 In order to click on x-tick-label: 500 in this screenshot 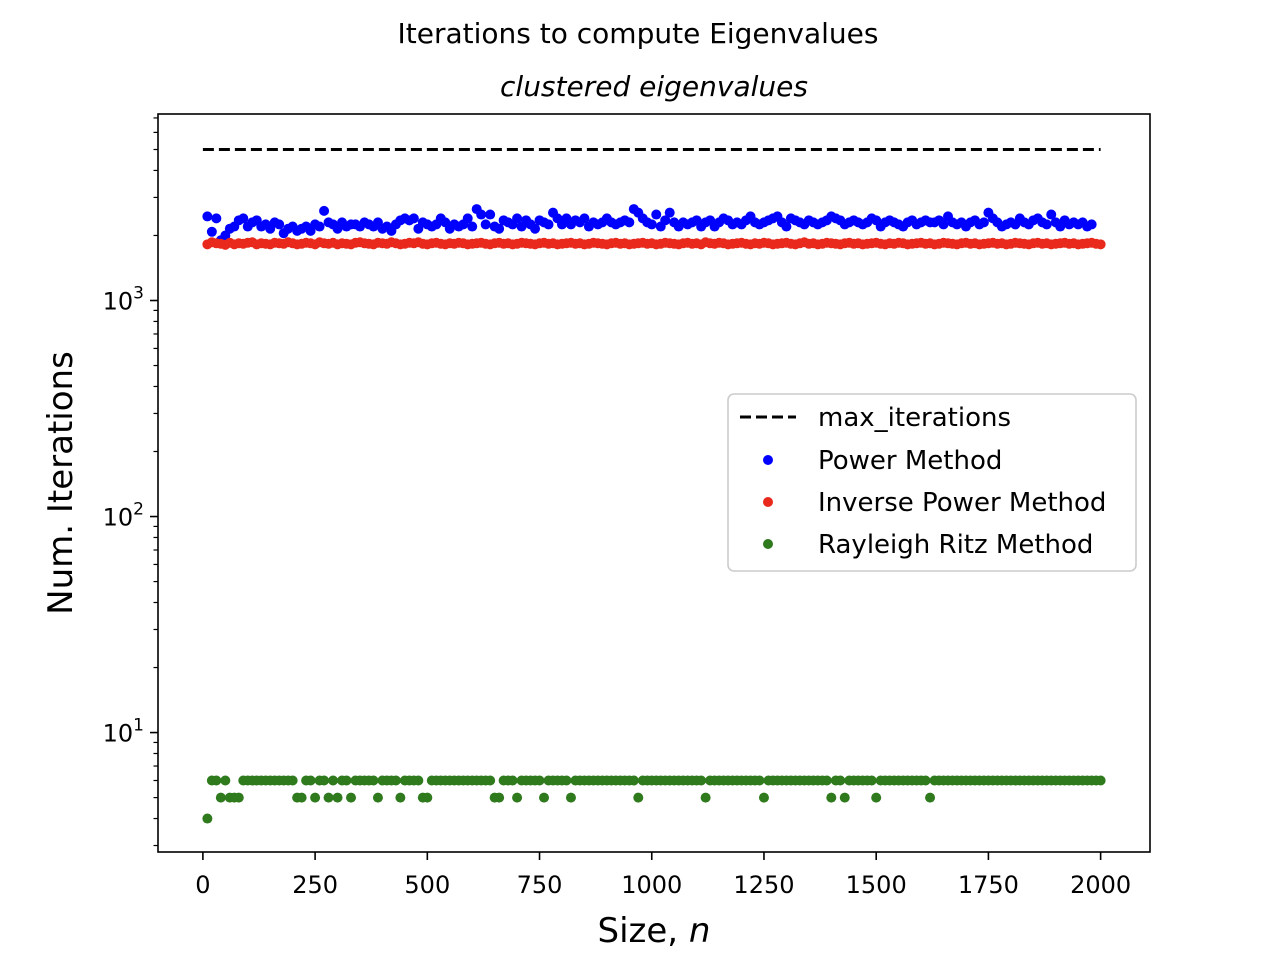, I will do `click(427, 885)`.